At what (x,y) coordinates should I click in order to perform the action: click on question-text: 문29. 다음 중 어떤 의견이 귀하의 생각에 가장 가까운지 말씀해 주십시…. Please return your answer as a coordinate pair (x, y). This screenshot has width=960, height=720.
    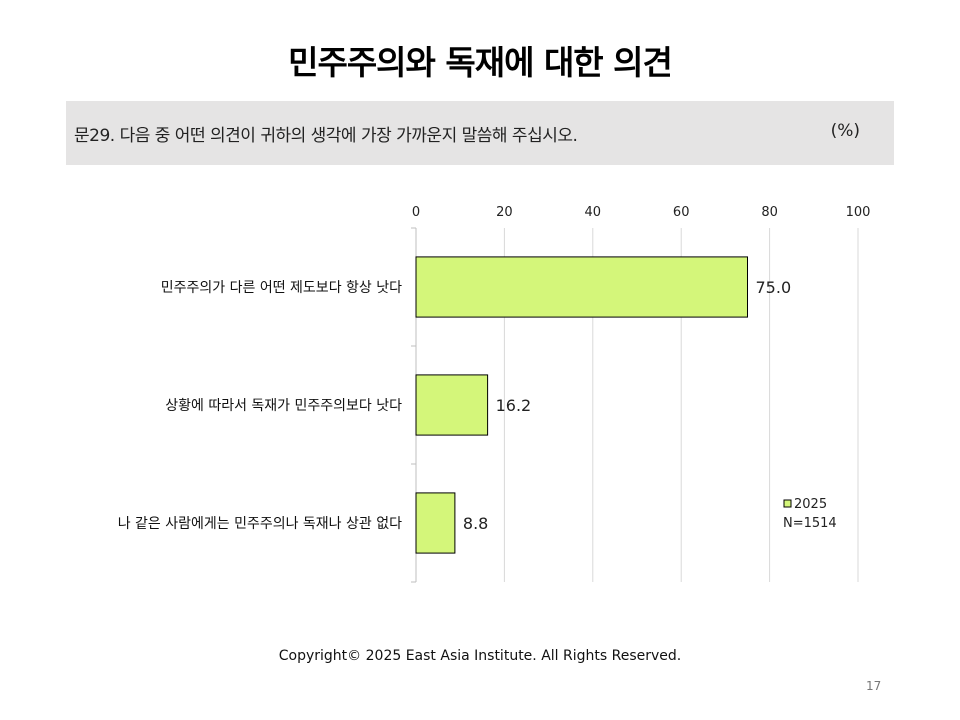
    Looking at the image, I should click on (326, 136).